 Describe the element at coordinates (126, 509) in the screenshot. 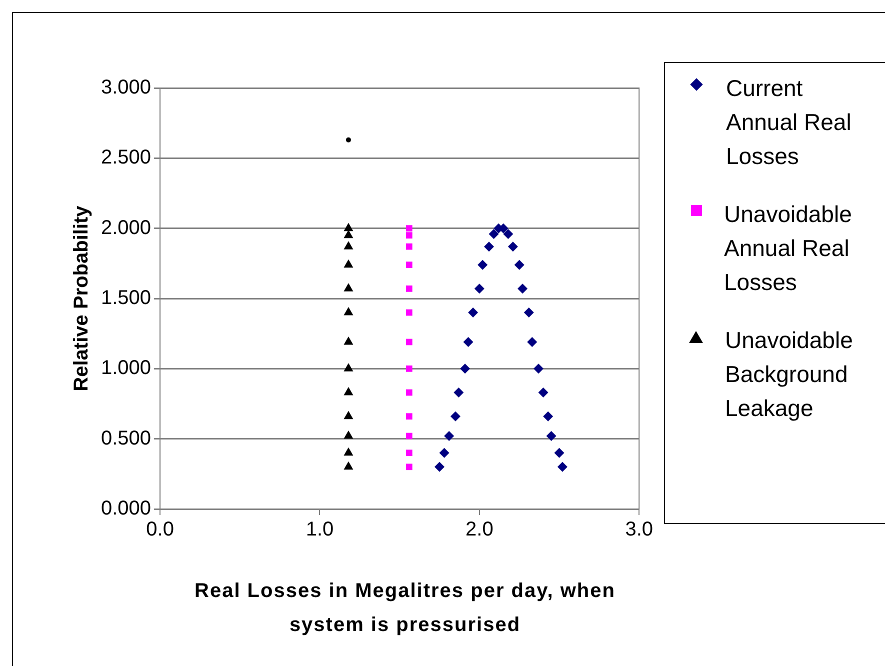

I see `y-tick-label: 0.000` at that location.